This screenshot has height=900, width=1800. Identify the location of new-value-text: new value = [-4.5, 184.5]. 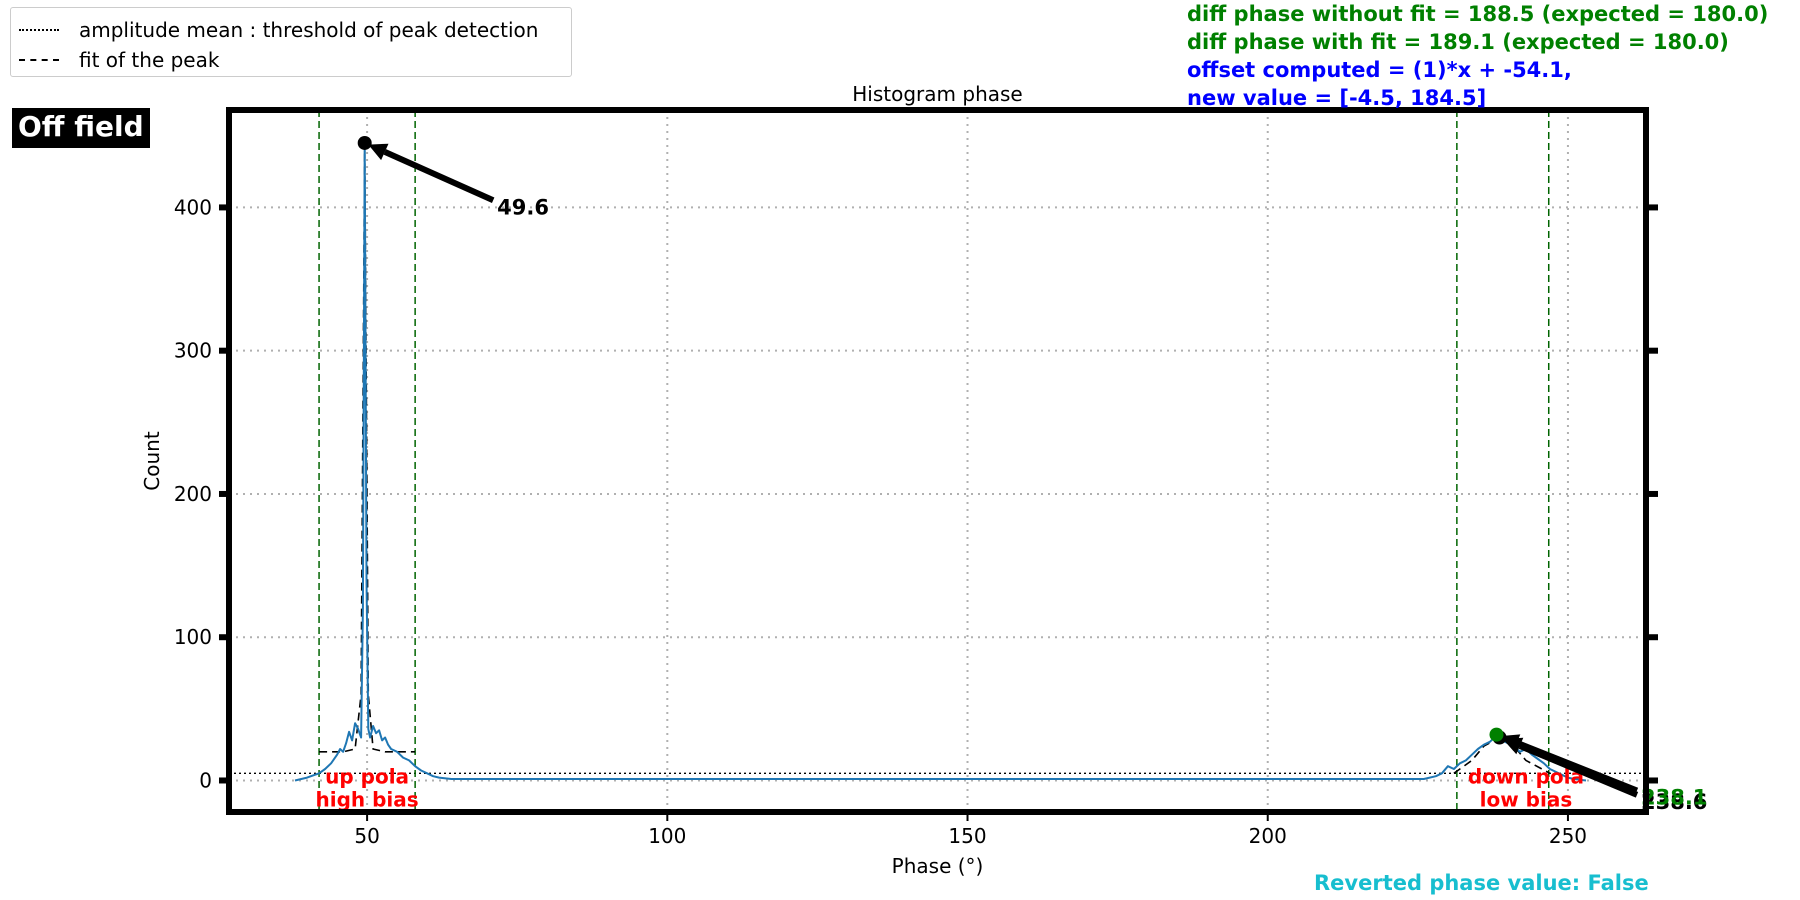
(1337, 98).